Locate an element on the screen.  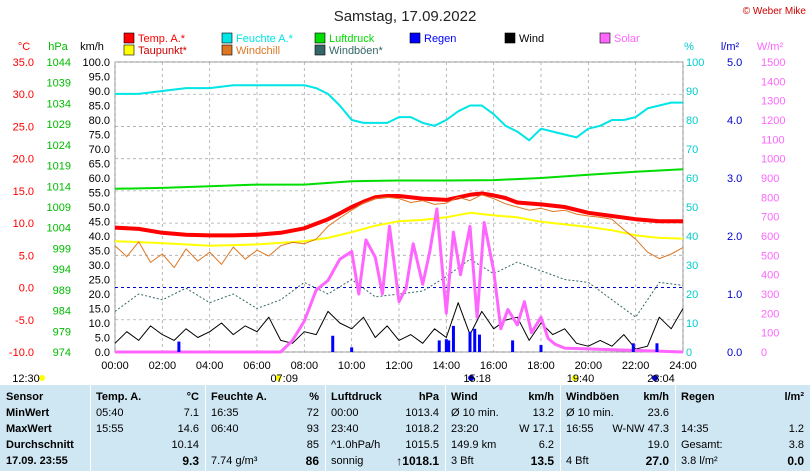
humidity-axis-tick: 30 is located at coordinates (692, 266).